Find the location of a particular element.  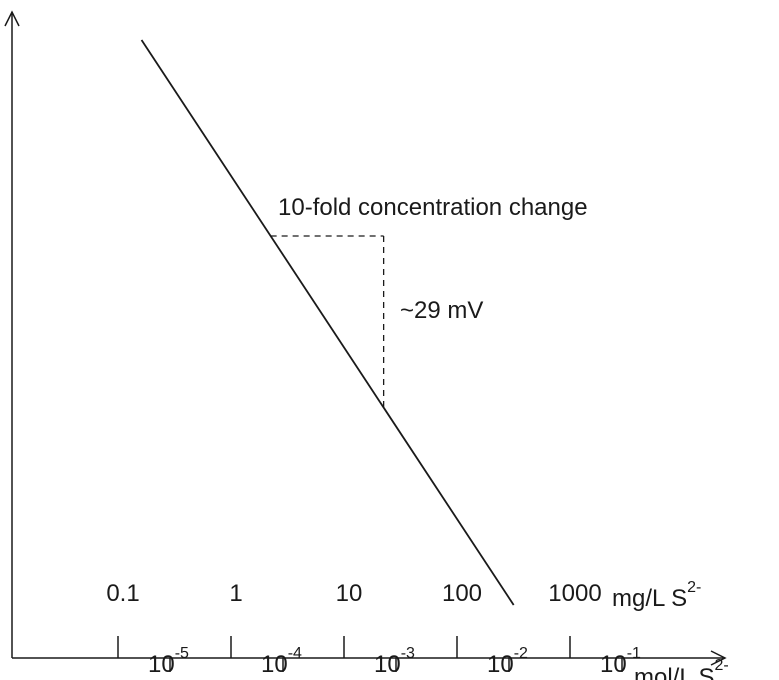

top-tick-label: 10 is located at coordinates (349, 593).